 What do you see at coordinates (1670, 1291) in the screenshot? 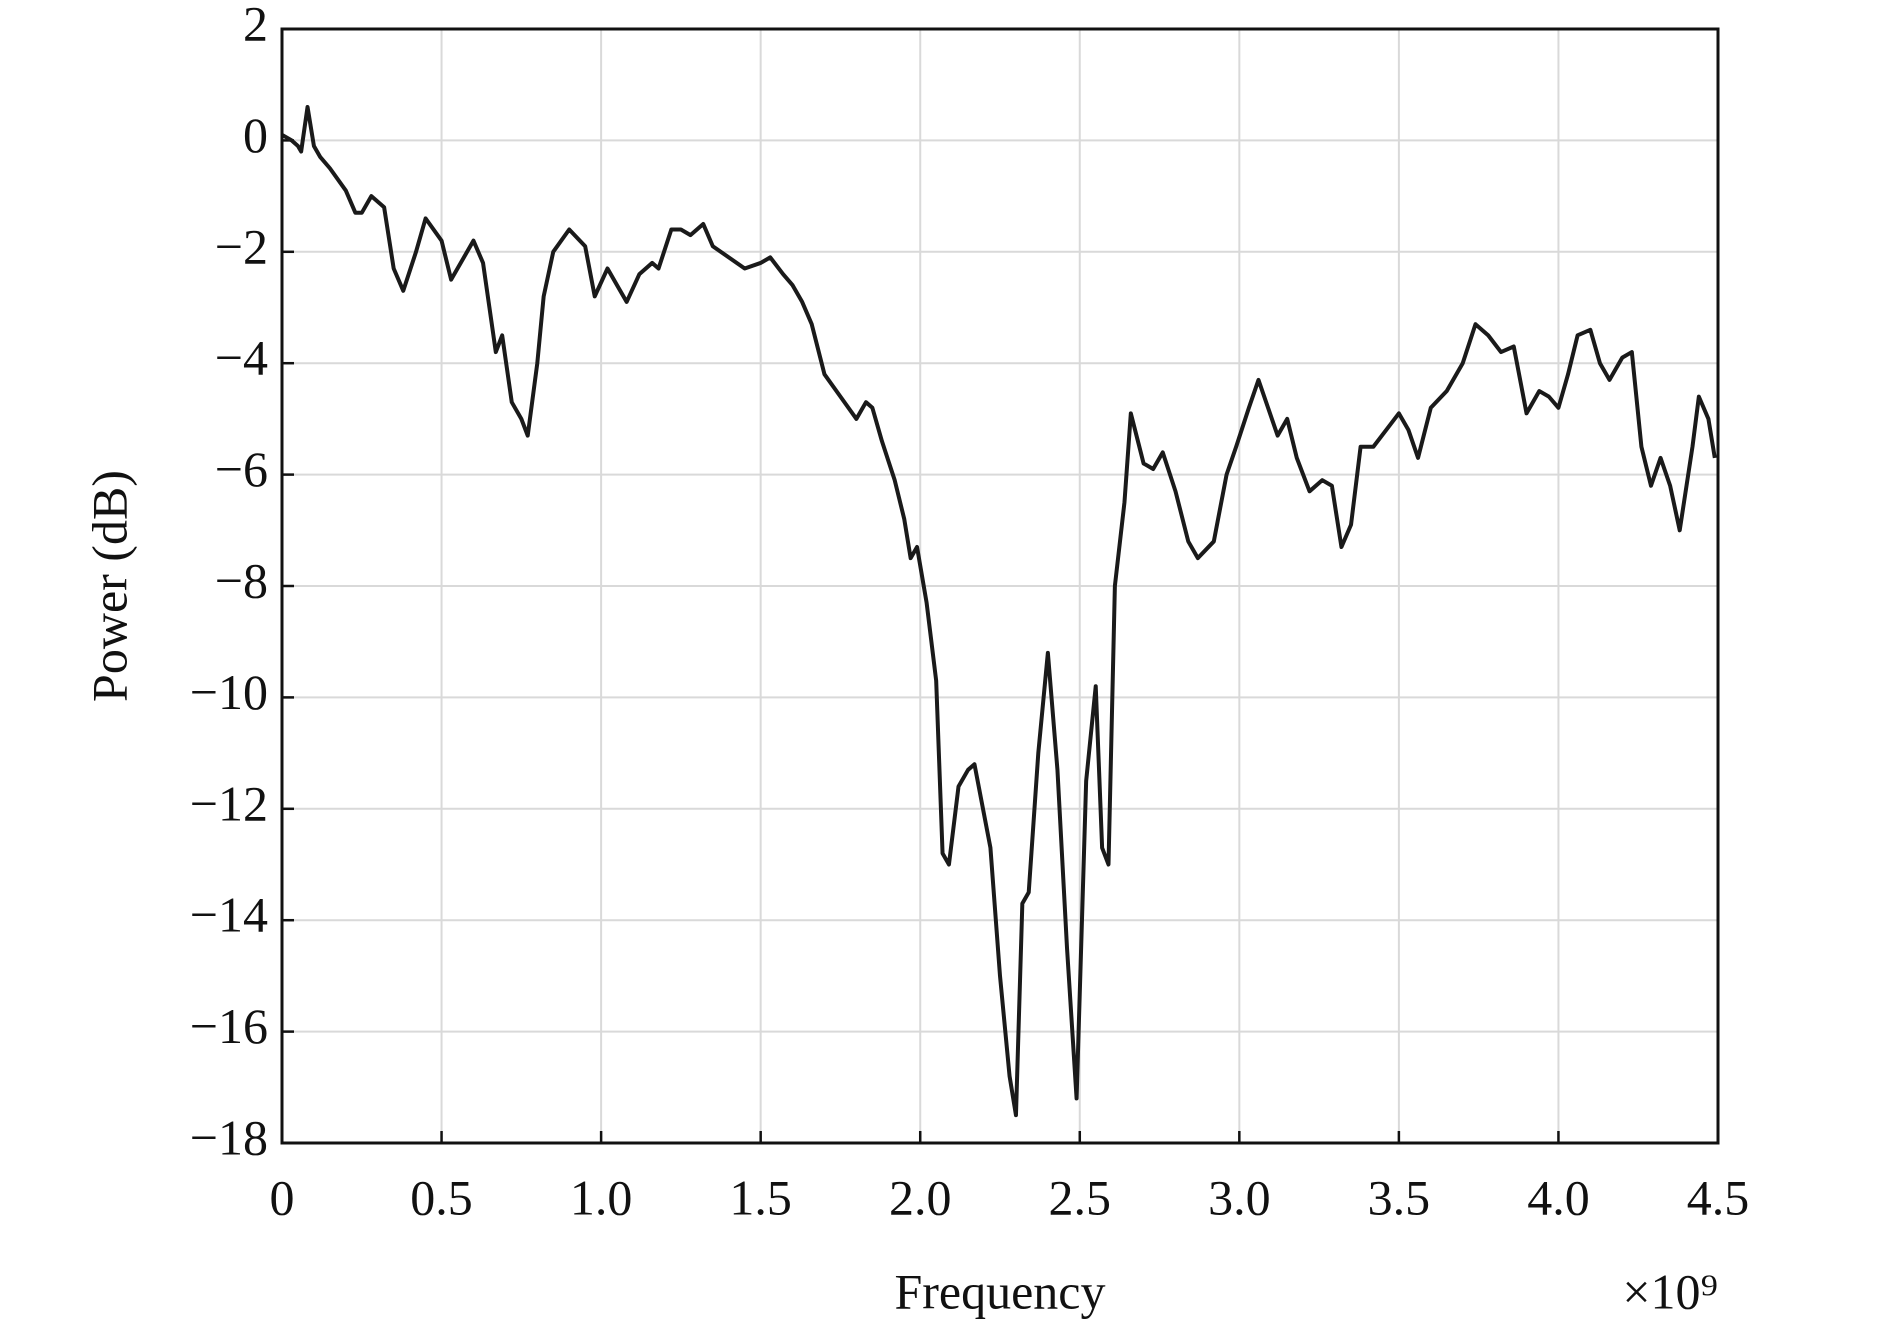
I see `x-multiplier: ×10⁹` at bounding box center [1670, 1291].